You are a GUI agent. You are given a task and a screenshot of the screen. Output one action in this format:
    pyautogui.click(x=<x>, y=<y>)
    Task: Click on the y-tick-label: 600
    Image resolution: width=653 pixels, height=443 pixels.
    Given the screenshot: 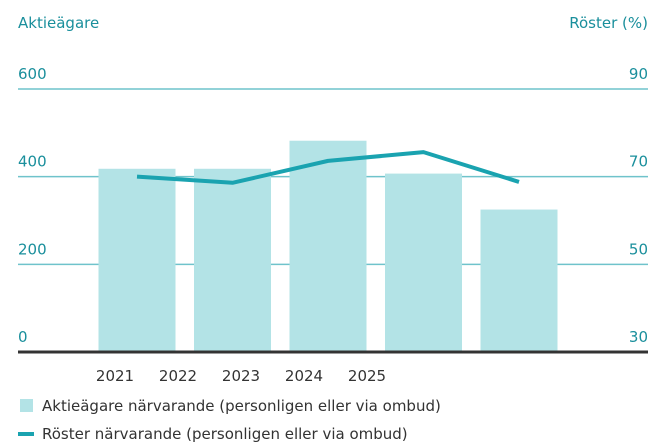 What is the action you would take?
    pyautogui.click(x=32, y=74)
    